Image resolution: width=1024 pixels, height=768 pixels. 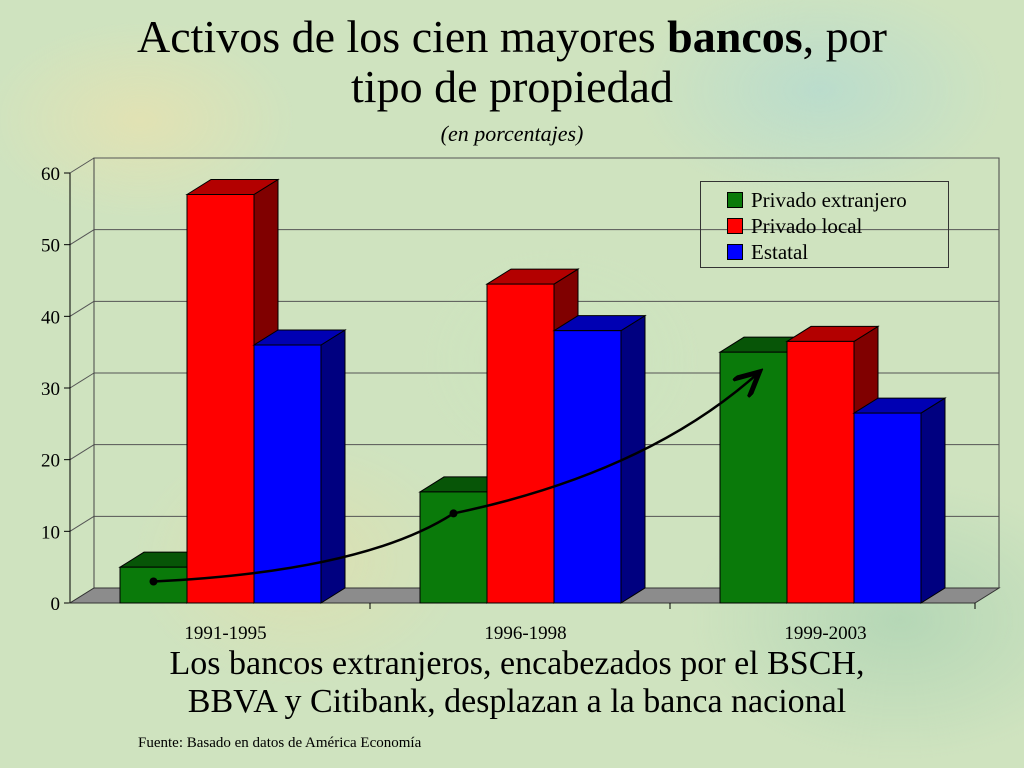 What do you see at coordinates (735, 36) in the screenshot?
I see `title-bold: bancos` at bounding box center [735, 36].